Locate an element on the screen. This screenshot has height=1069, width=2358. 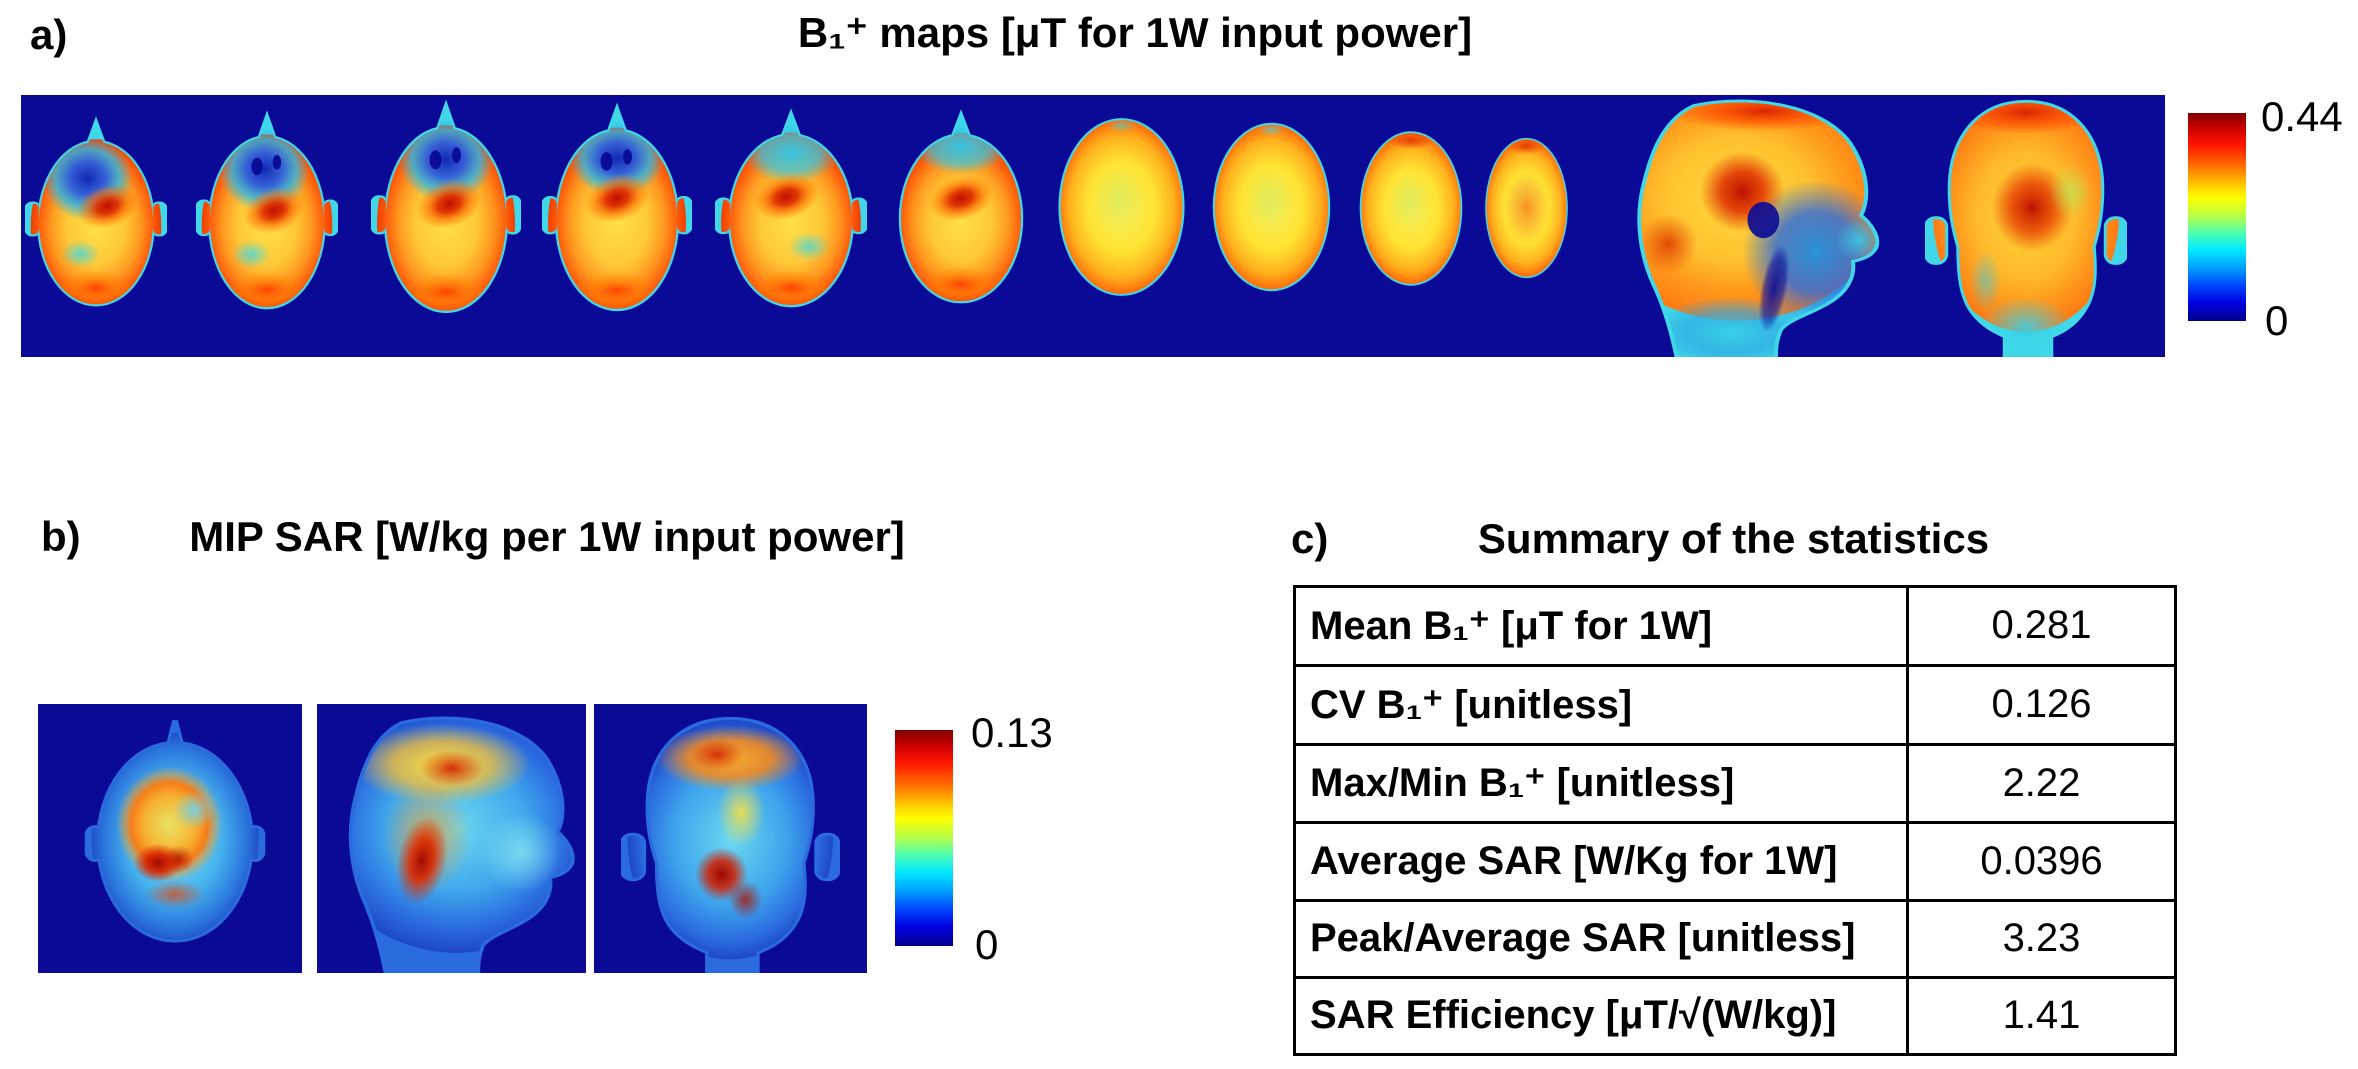
stat-value: 0.0396 is located at coordinates (2041, 861).